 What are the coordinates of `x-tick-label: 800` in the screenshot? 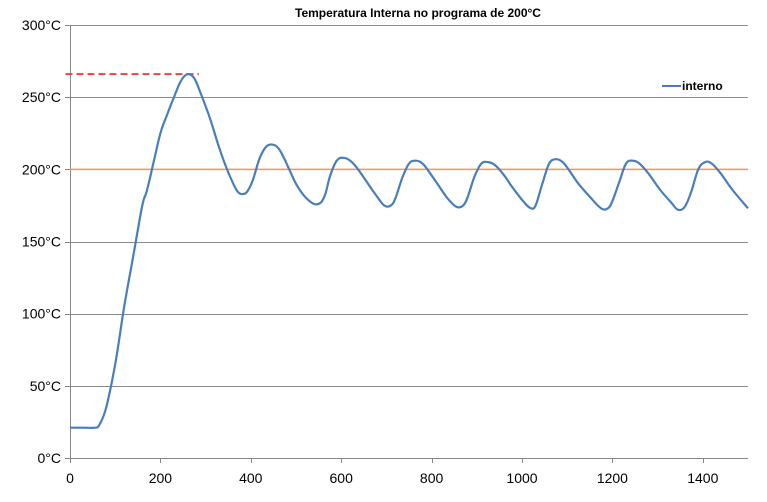 It's located at (432, 478).